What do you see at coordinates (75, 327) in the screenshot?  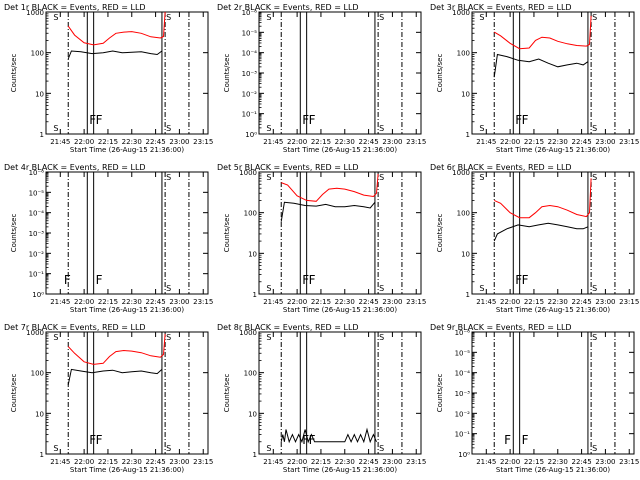 I see `chart-title: Det 7r BLACK = Events, RED = LLD` at bounding box center [75, 327].